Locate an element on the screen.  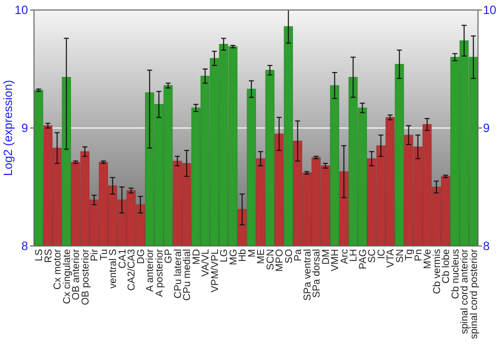
y2-tick-label: 9 is located at coordinates (486, 128).